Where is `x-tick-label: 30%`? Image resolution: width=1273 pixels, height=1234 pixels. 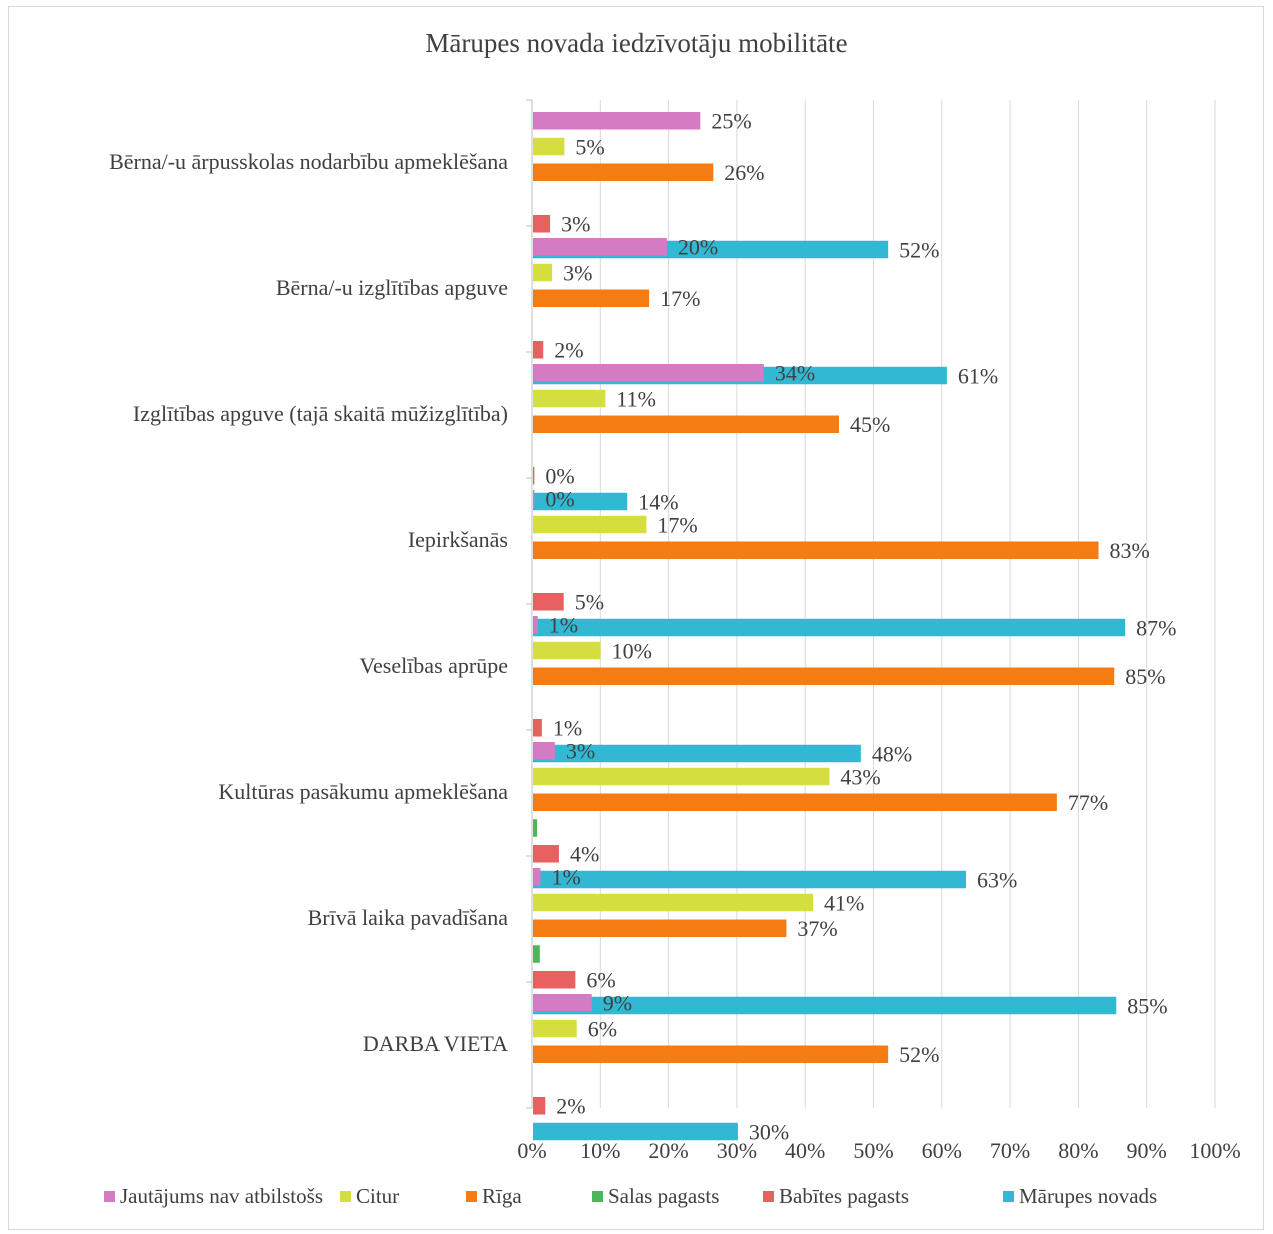 x-tick-label: 30% is located at coordinates (737, 1150).